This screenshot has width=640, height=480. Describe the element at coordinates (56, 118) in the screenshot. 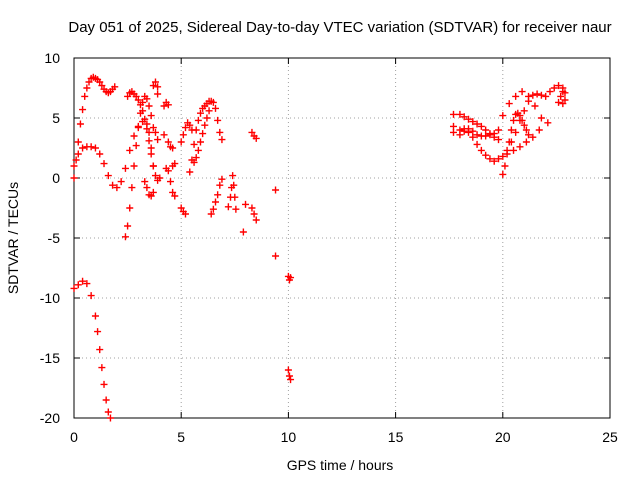

I see `y-tick-label: 5` at that location.